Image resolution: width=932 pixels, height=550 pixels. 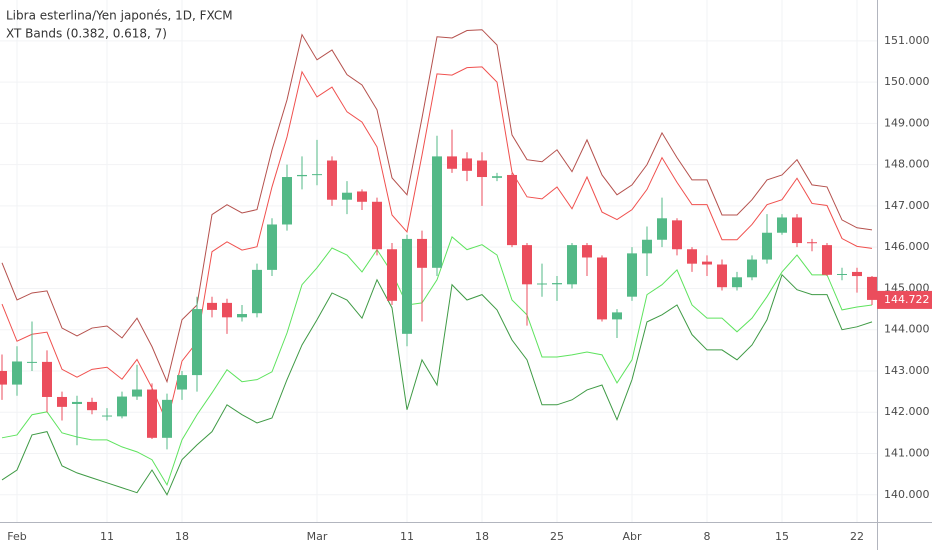 What do you see at coordinates (86, 34) in the screenshot?
I see `indicator-legend: XT Bands (0.382, 0.618, 7)` at bounding box center [86, 34].